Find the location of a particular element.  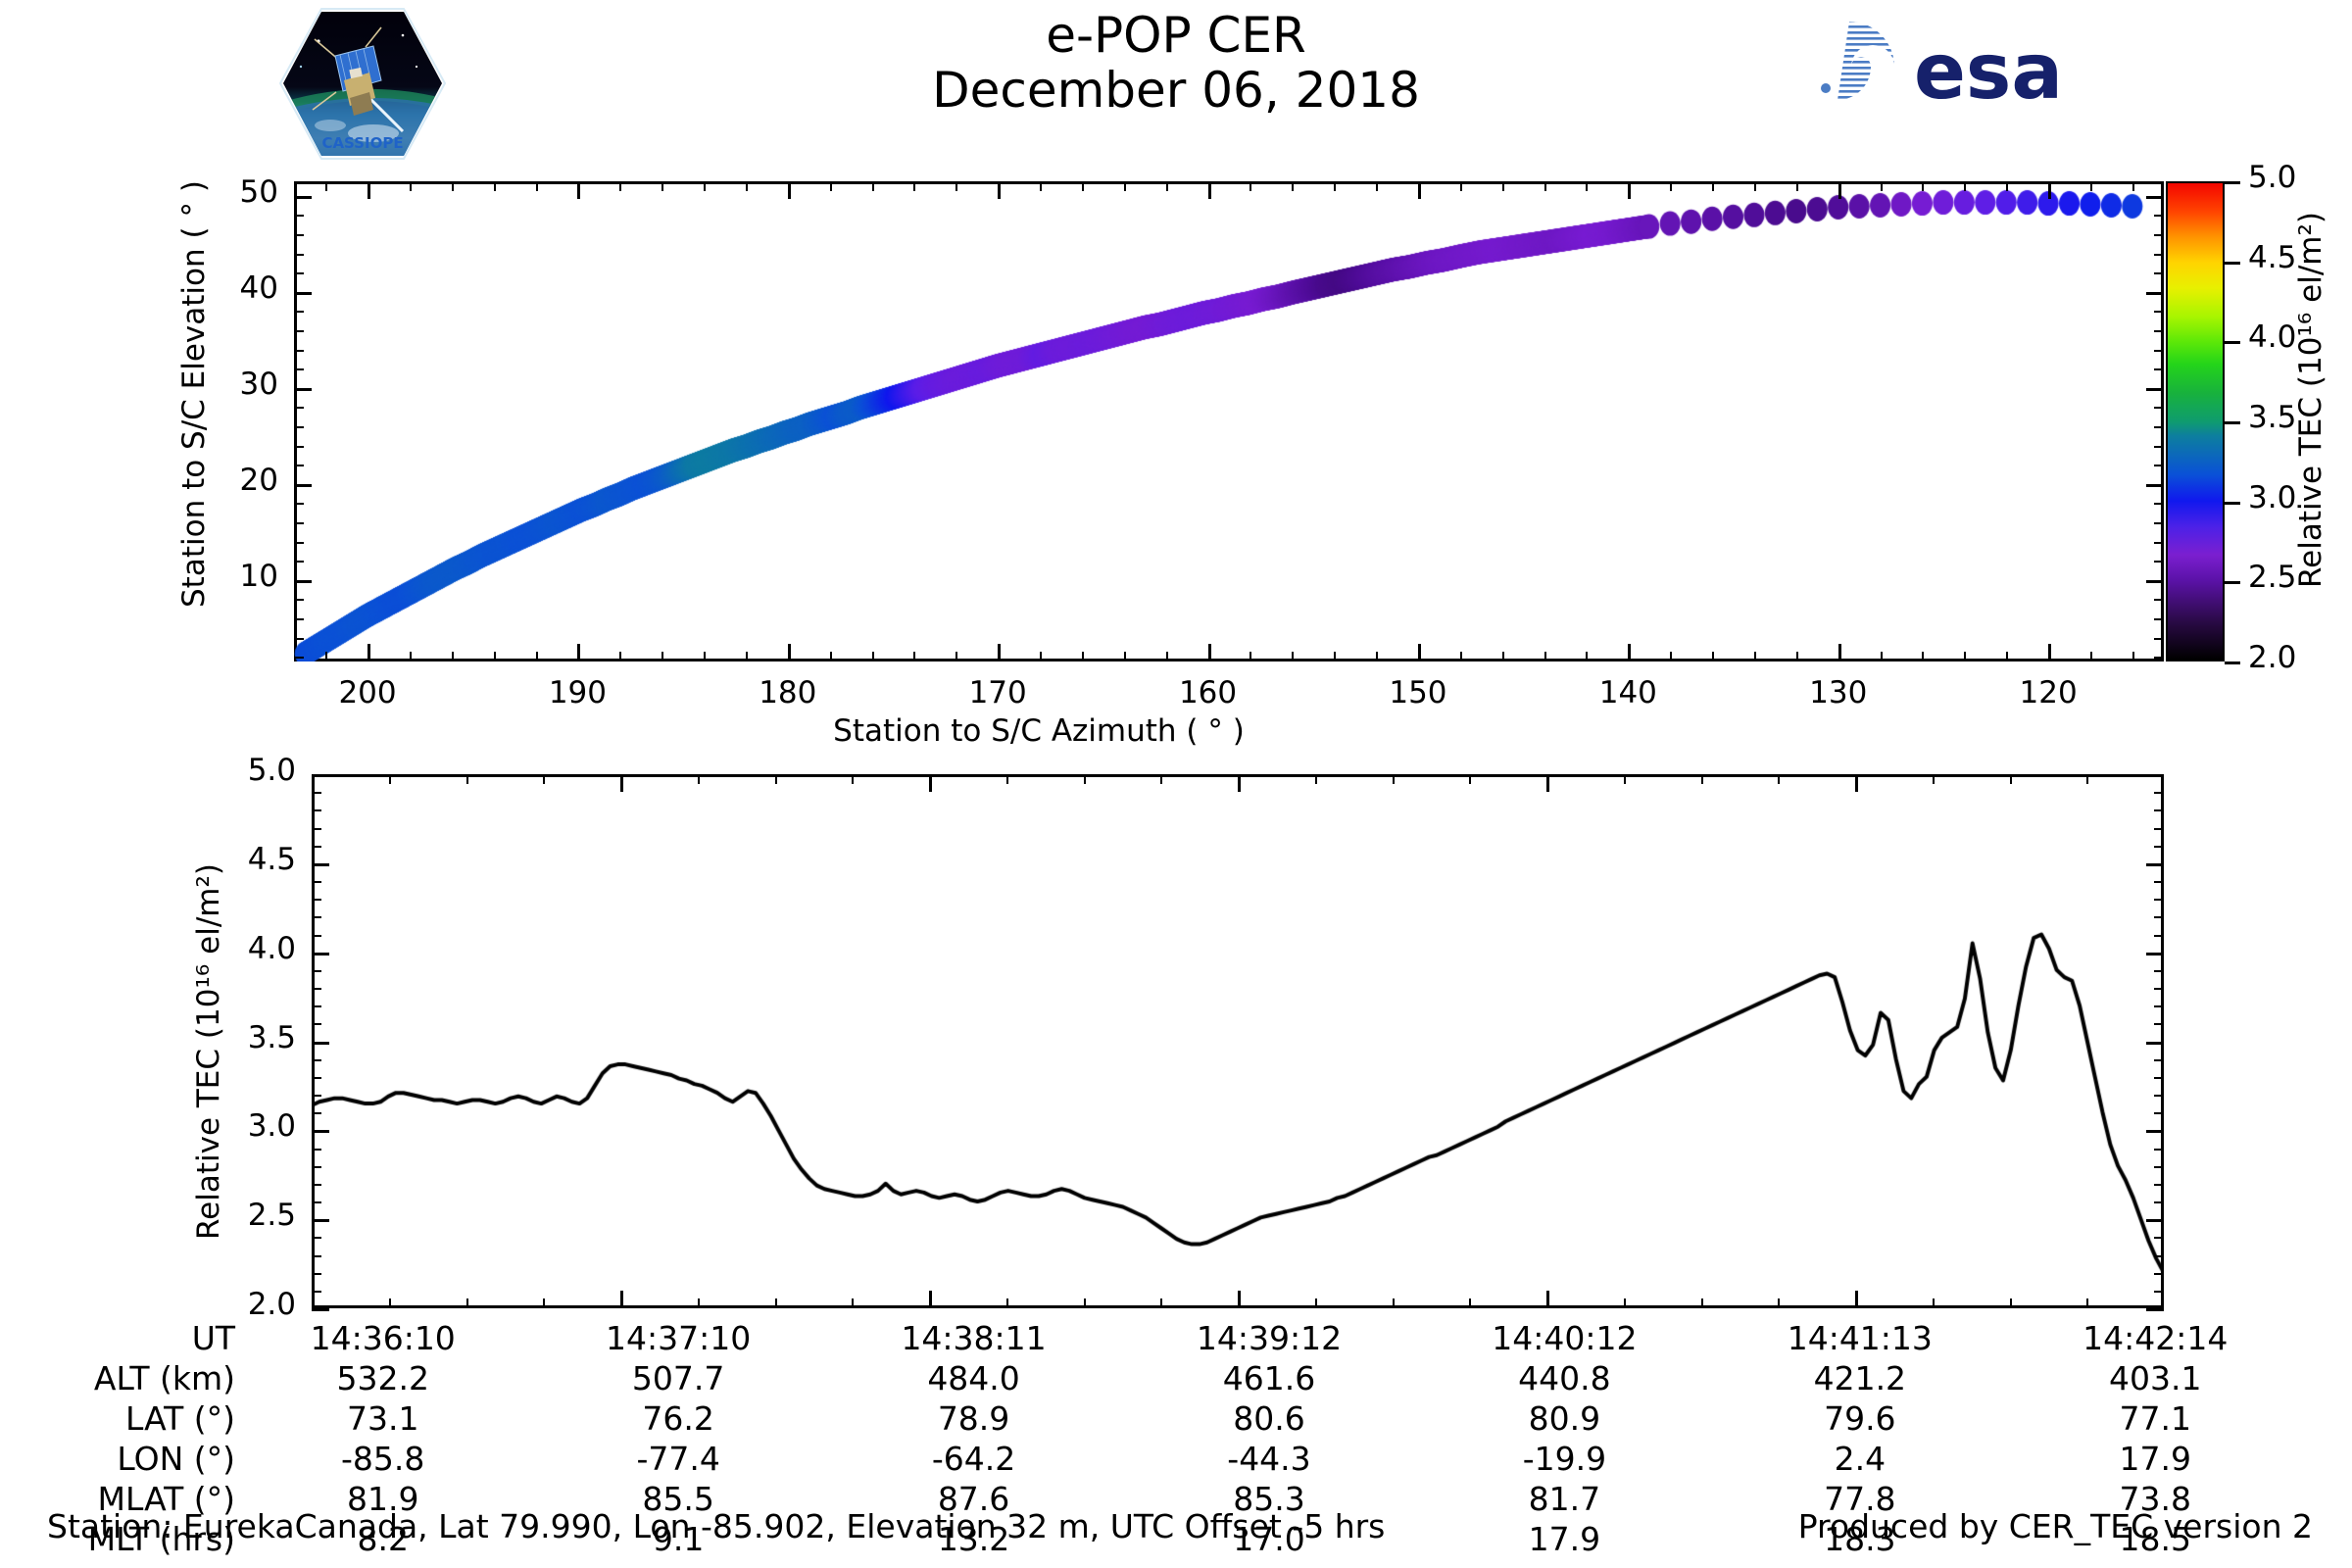

table-row: LON (°) -85.8 -77.4 -64.2 -44.3 -19.9 2.4 17.9 is located at coordinates (1161, 1459).